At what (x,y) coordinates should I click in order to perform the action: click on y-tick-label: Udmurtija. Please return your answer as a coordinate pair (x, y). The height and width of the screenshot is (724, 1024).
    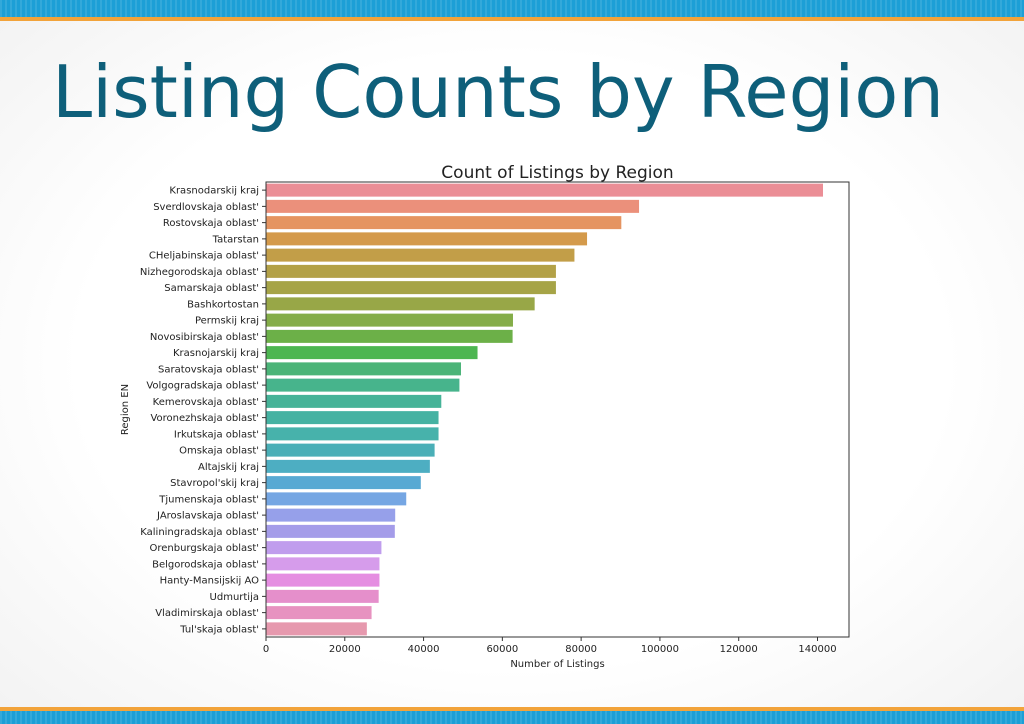
    Looking at the image, I should click on (234, 597).